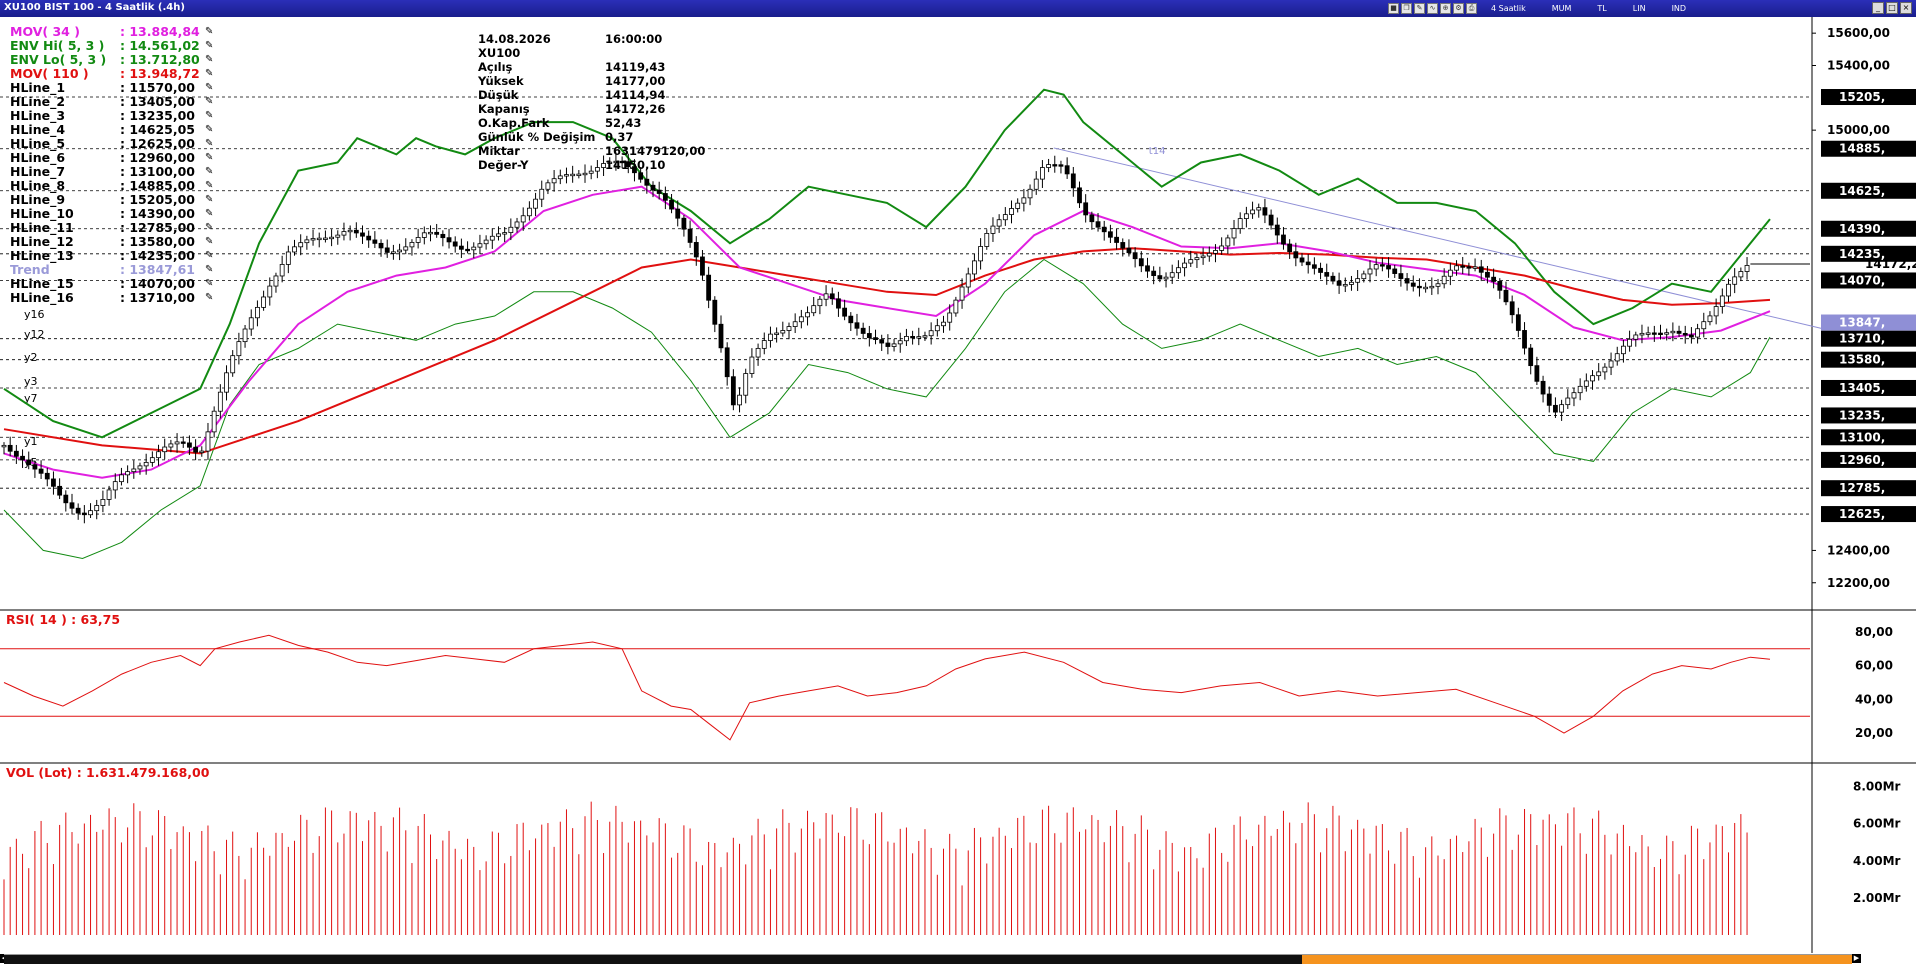 This screenshot has width=1916, height=970. What do you see at coordinates (1906, 8) in the screenshot?
I see `close-button: ×` at bounding box center [1906, 8].